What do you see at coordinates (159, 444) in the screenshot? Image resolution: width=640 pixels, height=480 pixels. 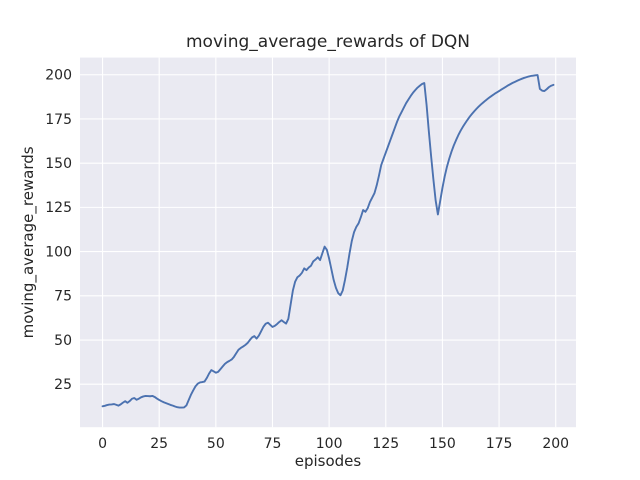 I see `x-tick-label: 25` at bounding box center [159, 444].